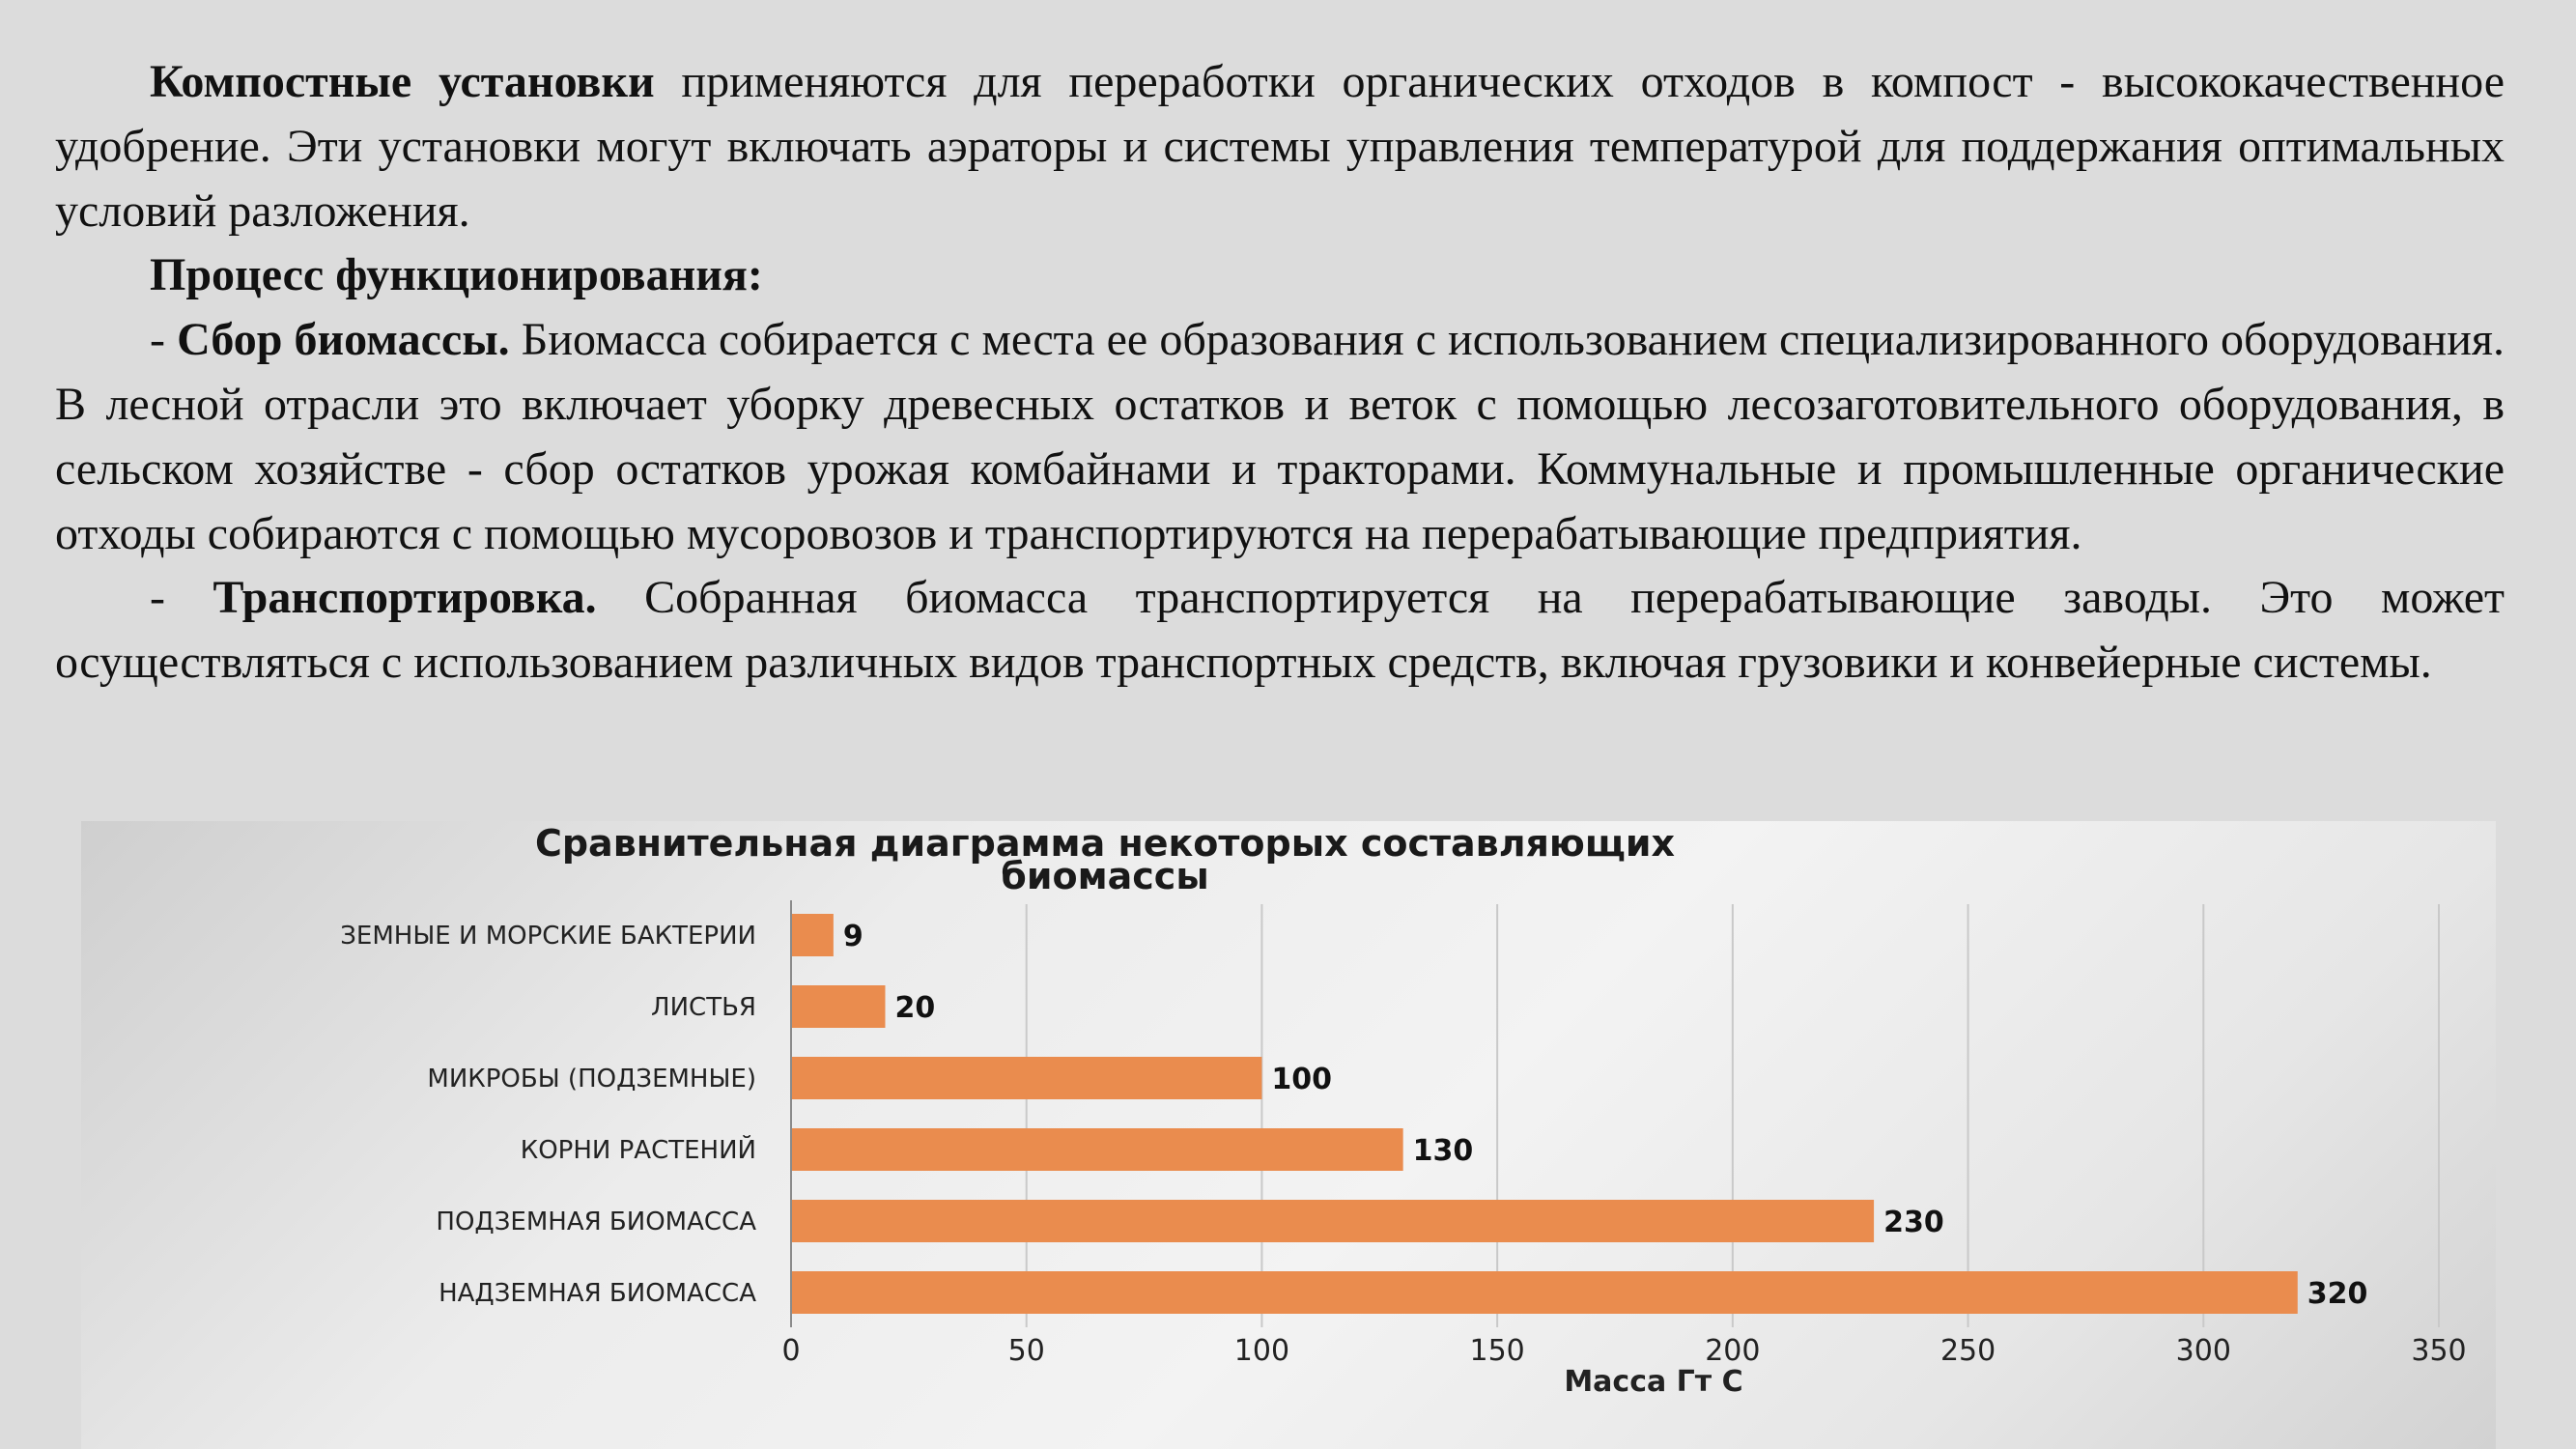 This screenshot has height=1449, width=2576. What do you see at coordinates (596, 1222) in the screenshot?
I see `category-label: ПОДЗЕМНАЯ БИОМАССА` at bounding box center [596, 1222].